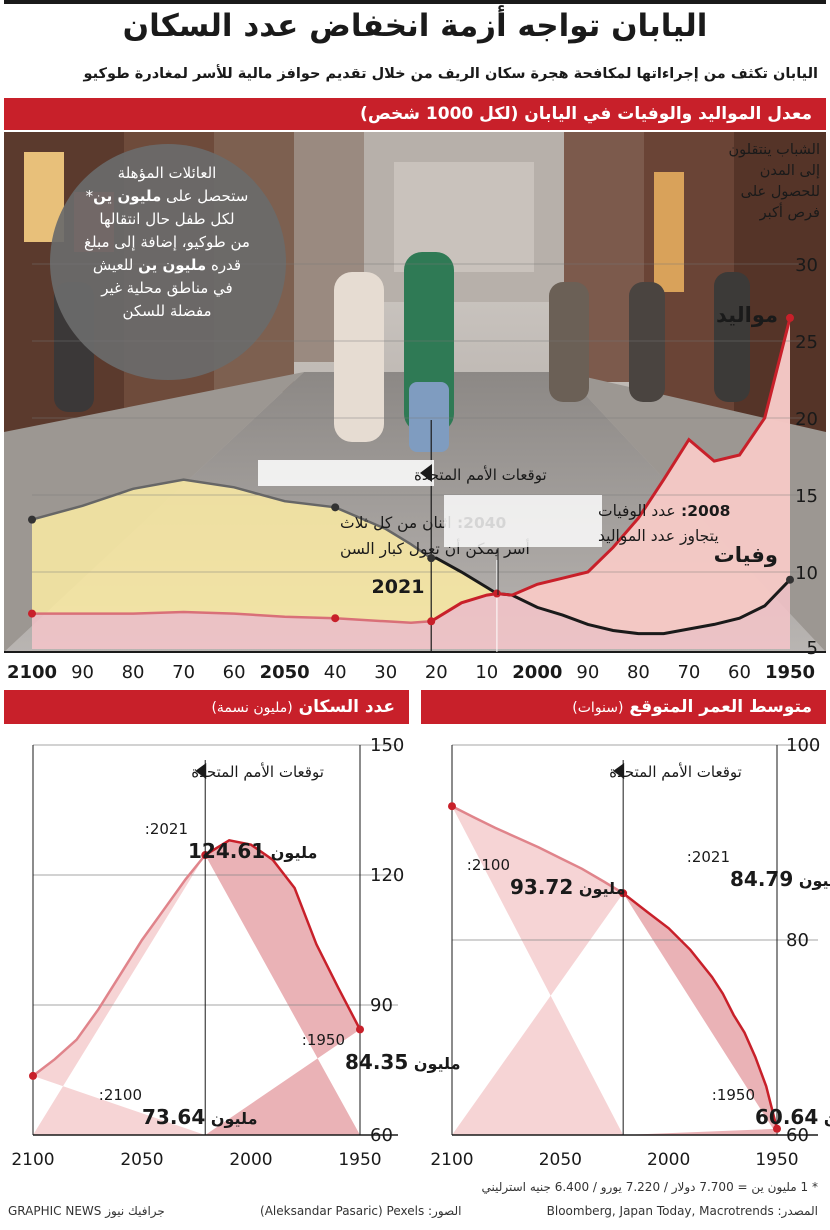 This screenshot has width=830, height=1230. Describe the element at coordinates (224, 265) in the screenshot. I see `circle-line-5a: قدره` at that location.